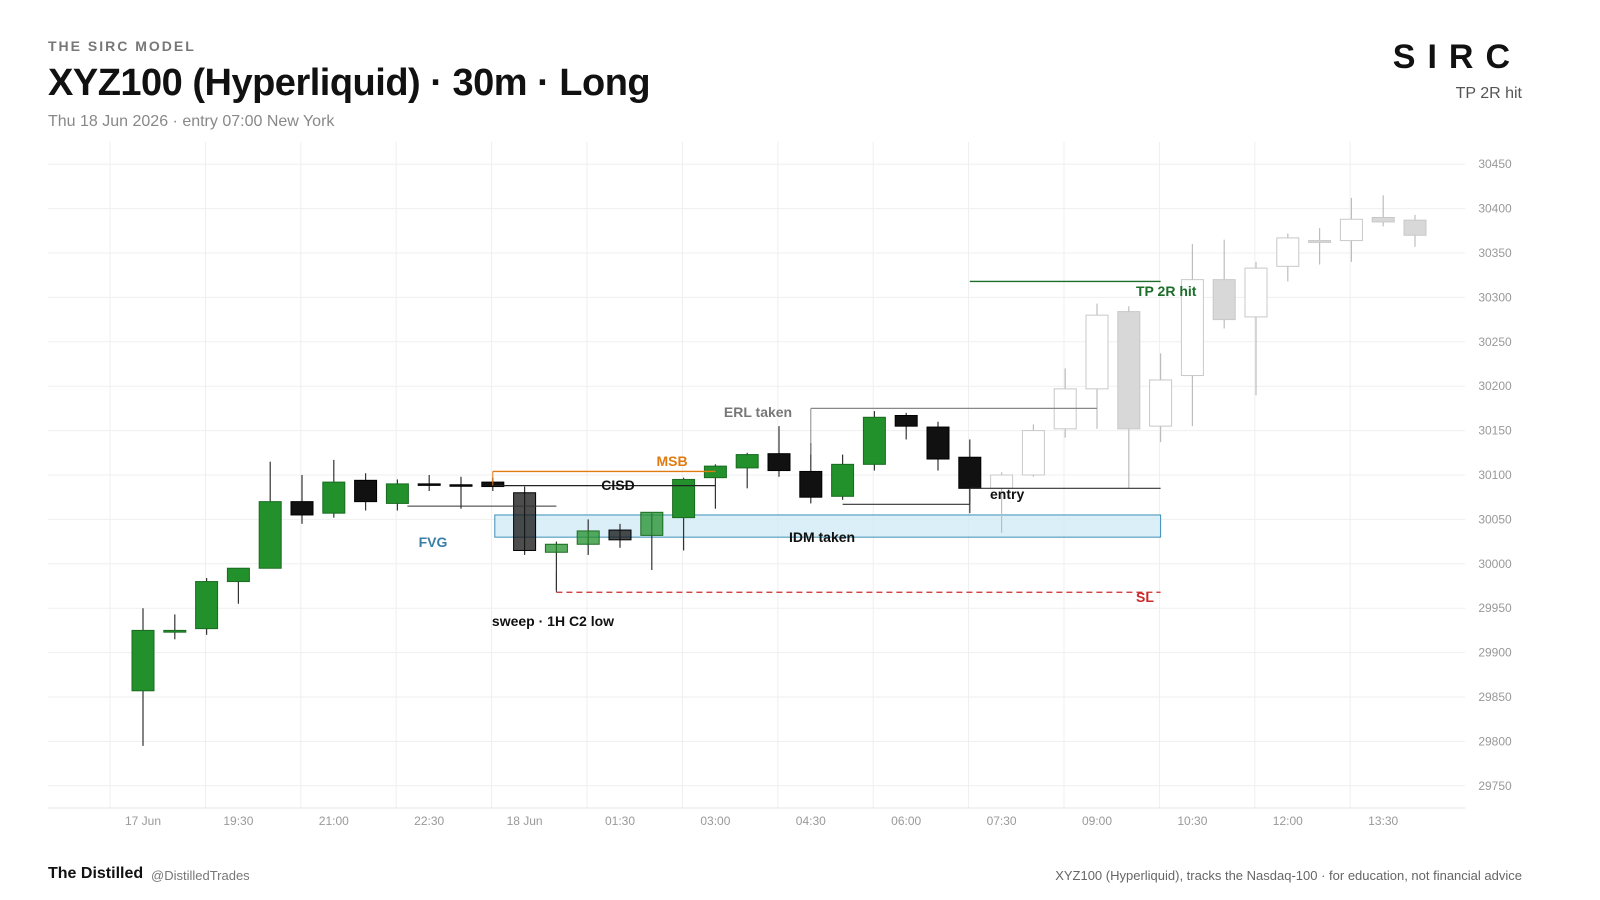  What do you see at coordinates (553, 621) in the screenshot?
I see `sweep-label: sweep · 1H C2 low` at bounding box center [553, 621].